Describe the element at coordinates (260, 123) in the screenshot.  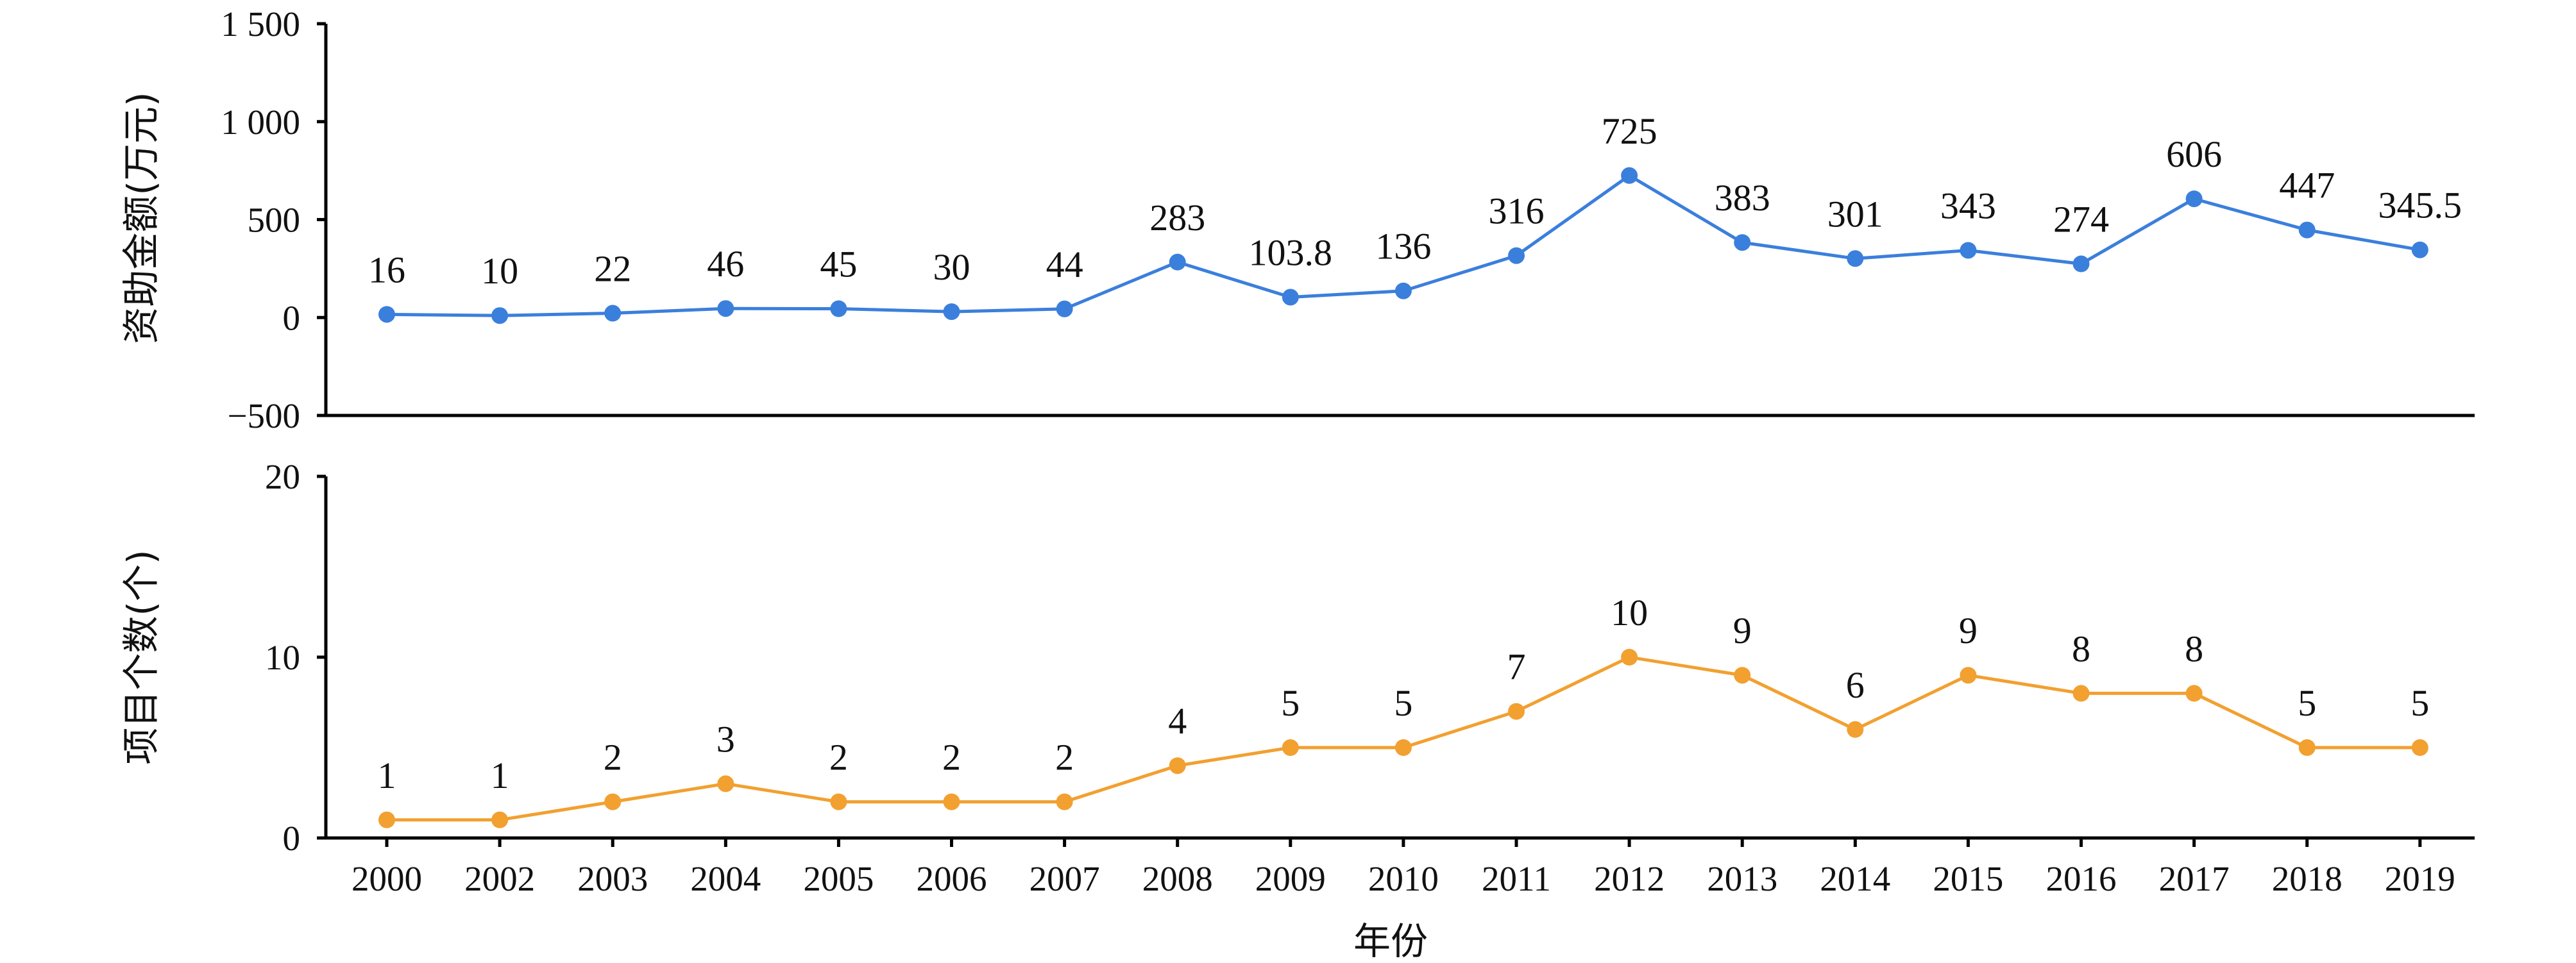
I see `y-tick-label: 1 000` at that location.